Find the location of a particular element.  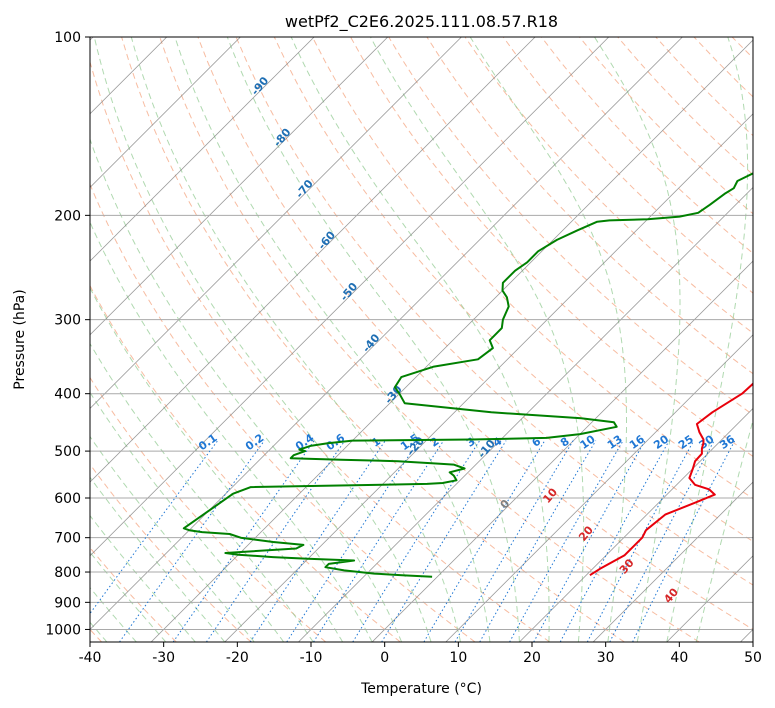

y-axis-ticks: 100 200 300 400 500 600 700 800 900 1000 is located at coordinates (67, 334).